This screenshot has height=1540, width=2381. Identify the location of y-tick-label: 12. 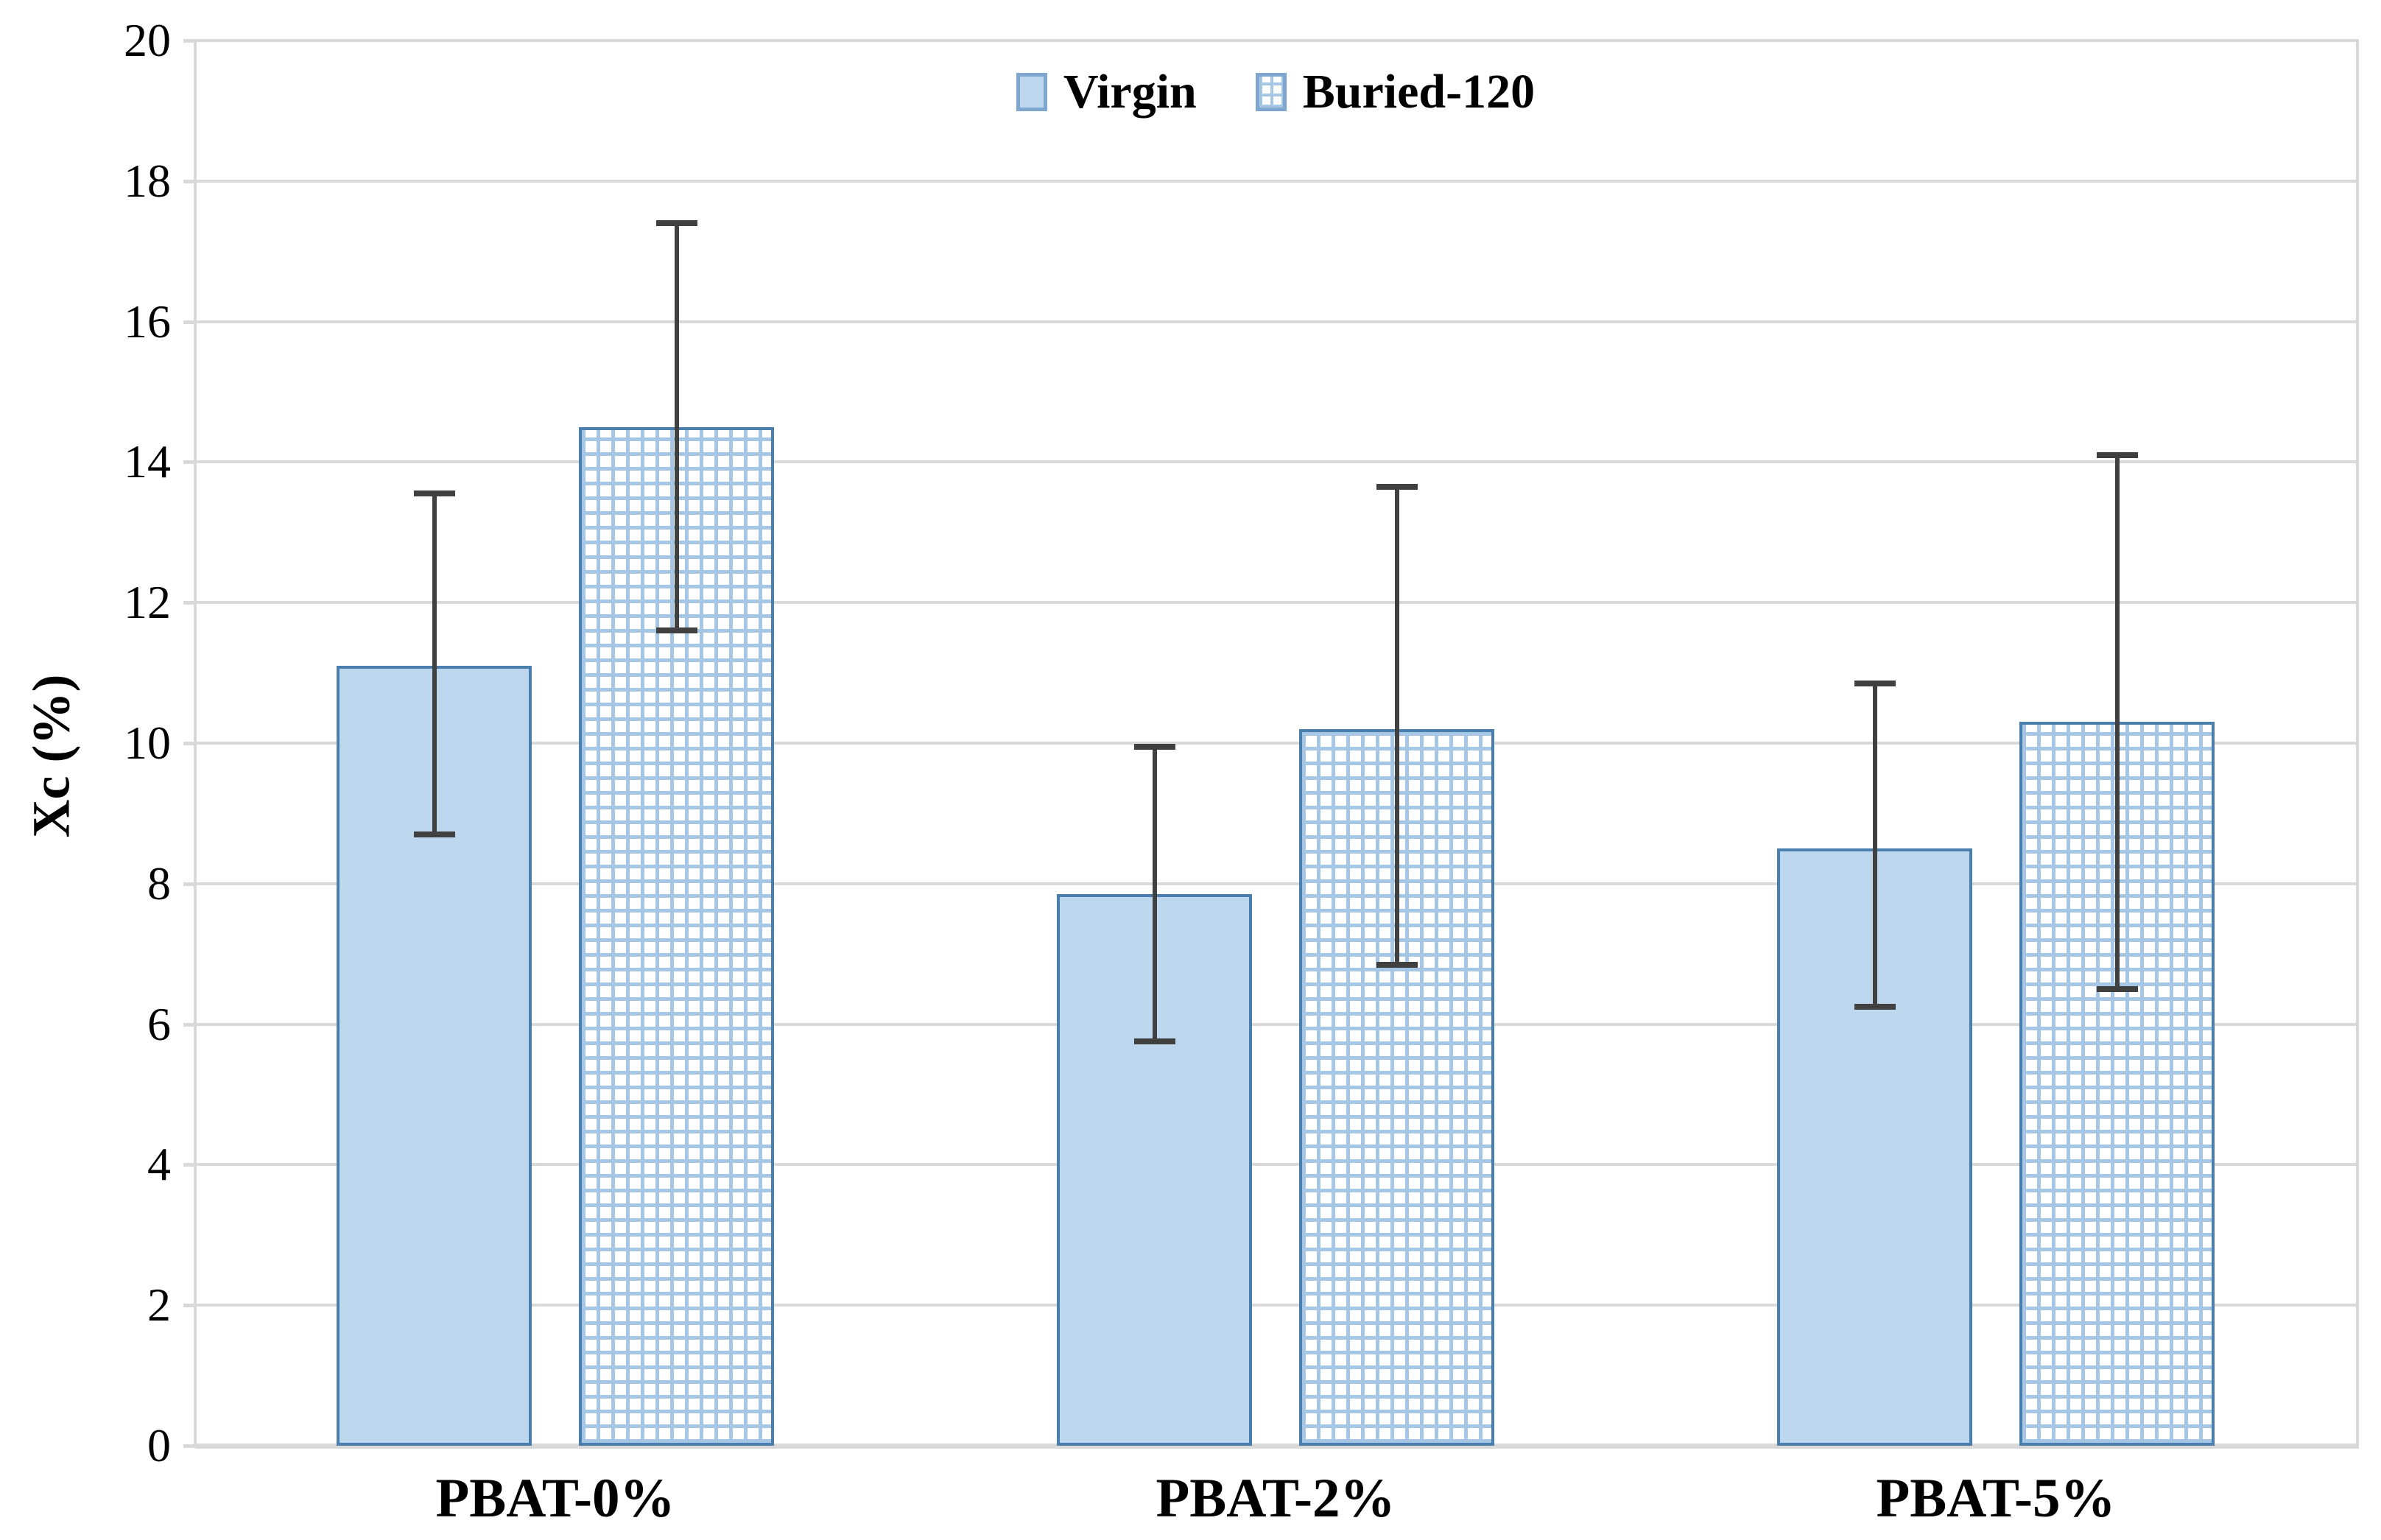
(147, 602).